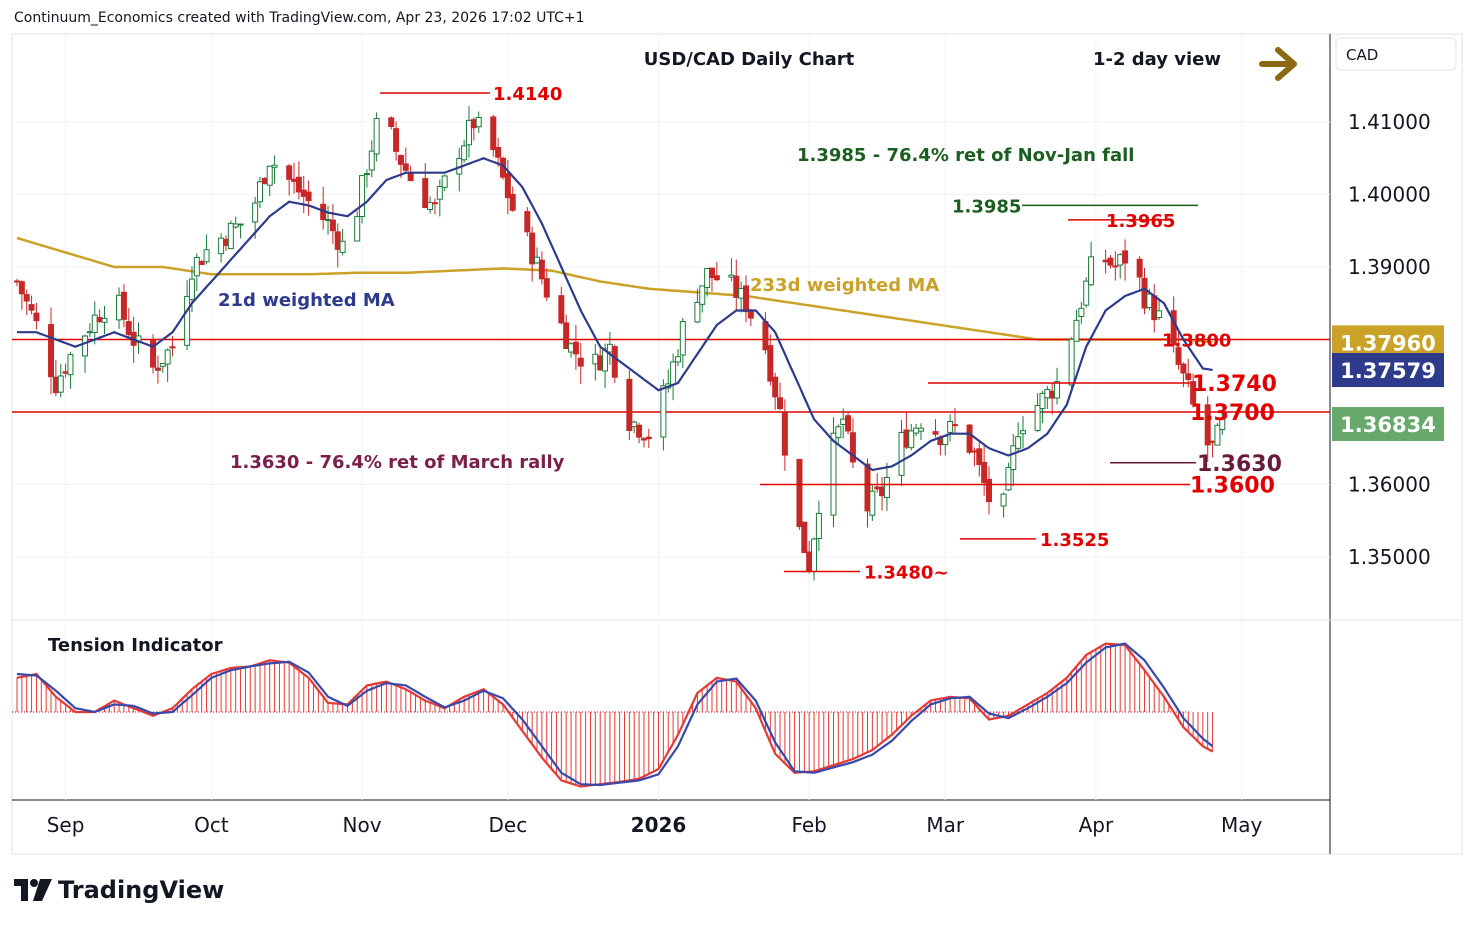 The image size is (1474, 930). Describe the element at coordinates (362, 825) in the screenshot. I see `x-tick-label: Nov` at that location.